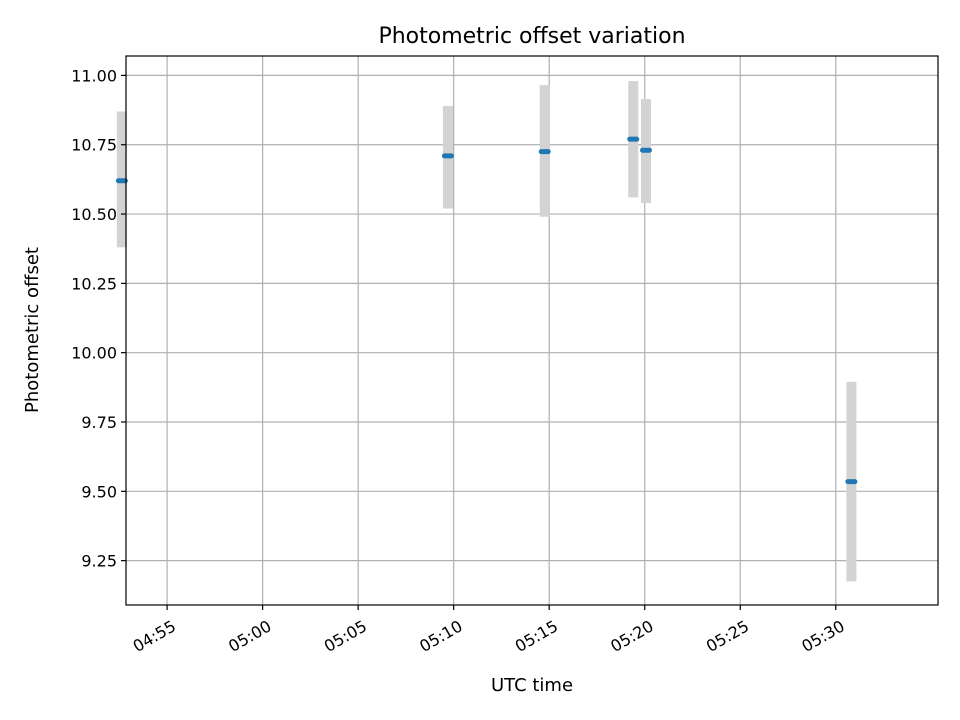 The image size is (960, 720). What do you see at coordinates (94, 75) in the screenshot?
I see `y-tick-label: 11.00` at bounding box center [94, 75].